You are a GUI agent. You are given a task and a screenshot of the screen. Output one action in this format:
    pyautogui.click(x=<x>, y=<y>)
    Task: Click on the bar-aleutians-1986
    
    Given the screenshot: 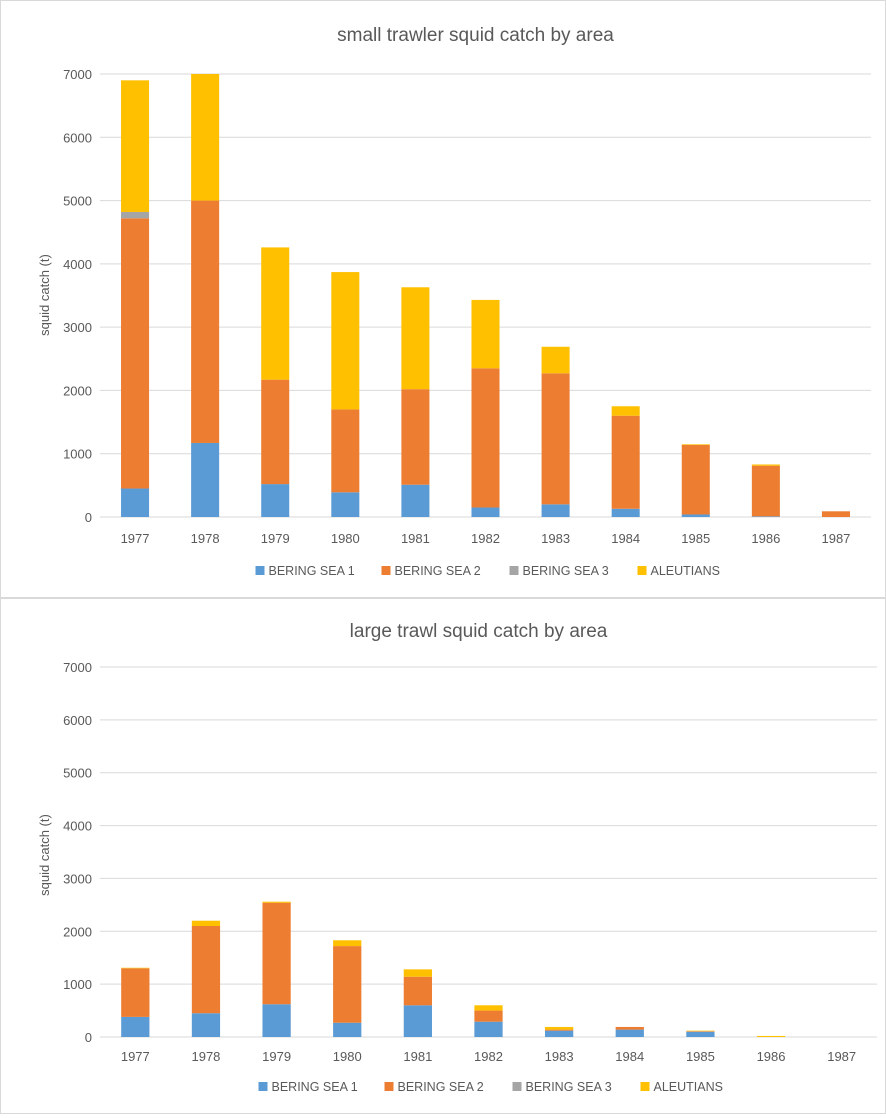 What is the action you would take?
    pyautogui.click(x=765, y=465)
    